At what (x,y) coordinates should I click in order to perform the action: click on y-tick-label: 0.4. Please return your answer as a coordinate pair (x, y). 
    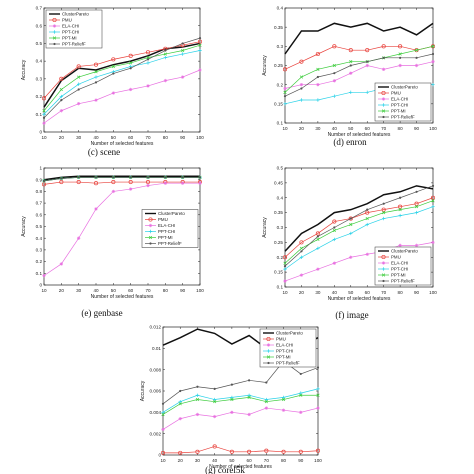
    Looking at the image, I should click on (39, 238).